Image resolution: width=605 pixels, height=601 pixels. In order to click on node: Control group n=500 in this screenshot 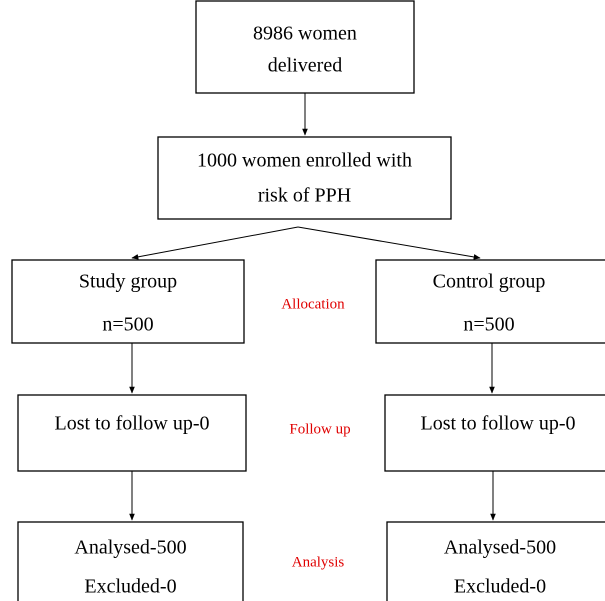, I will do `click(490, 301)`.